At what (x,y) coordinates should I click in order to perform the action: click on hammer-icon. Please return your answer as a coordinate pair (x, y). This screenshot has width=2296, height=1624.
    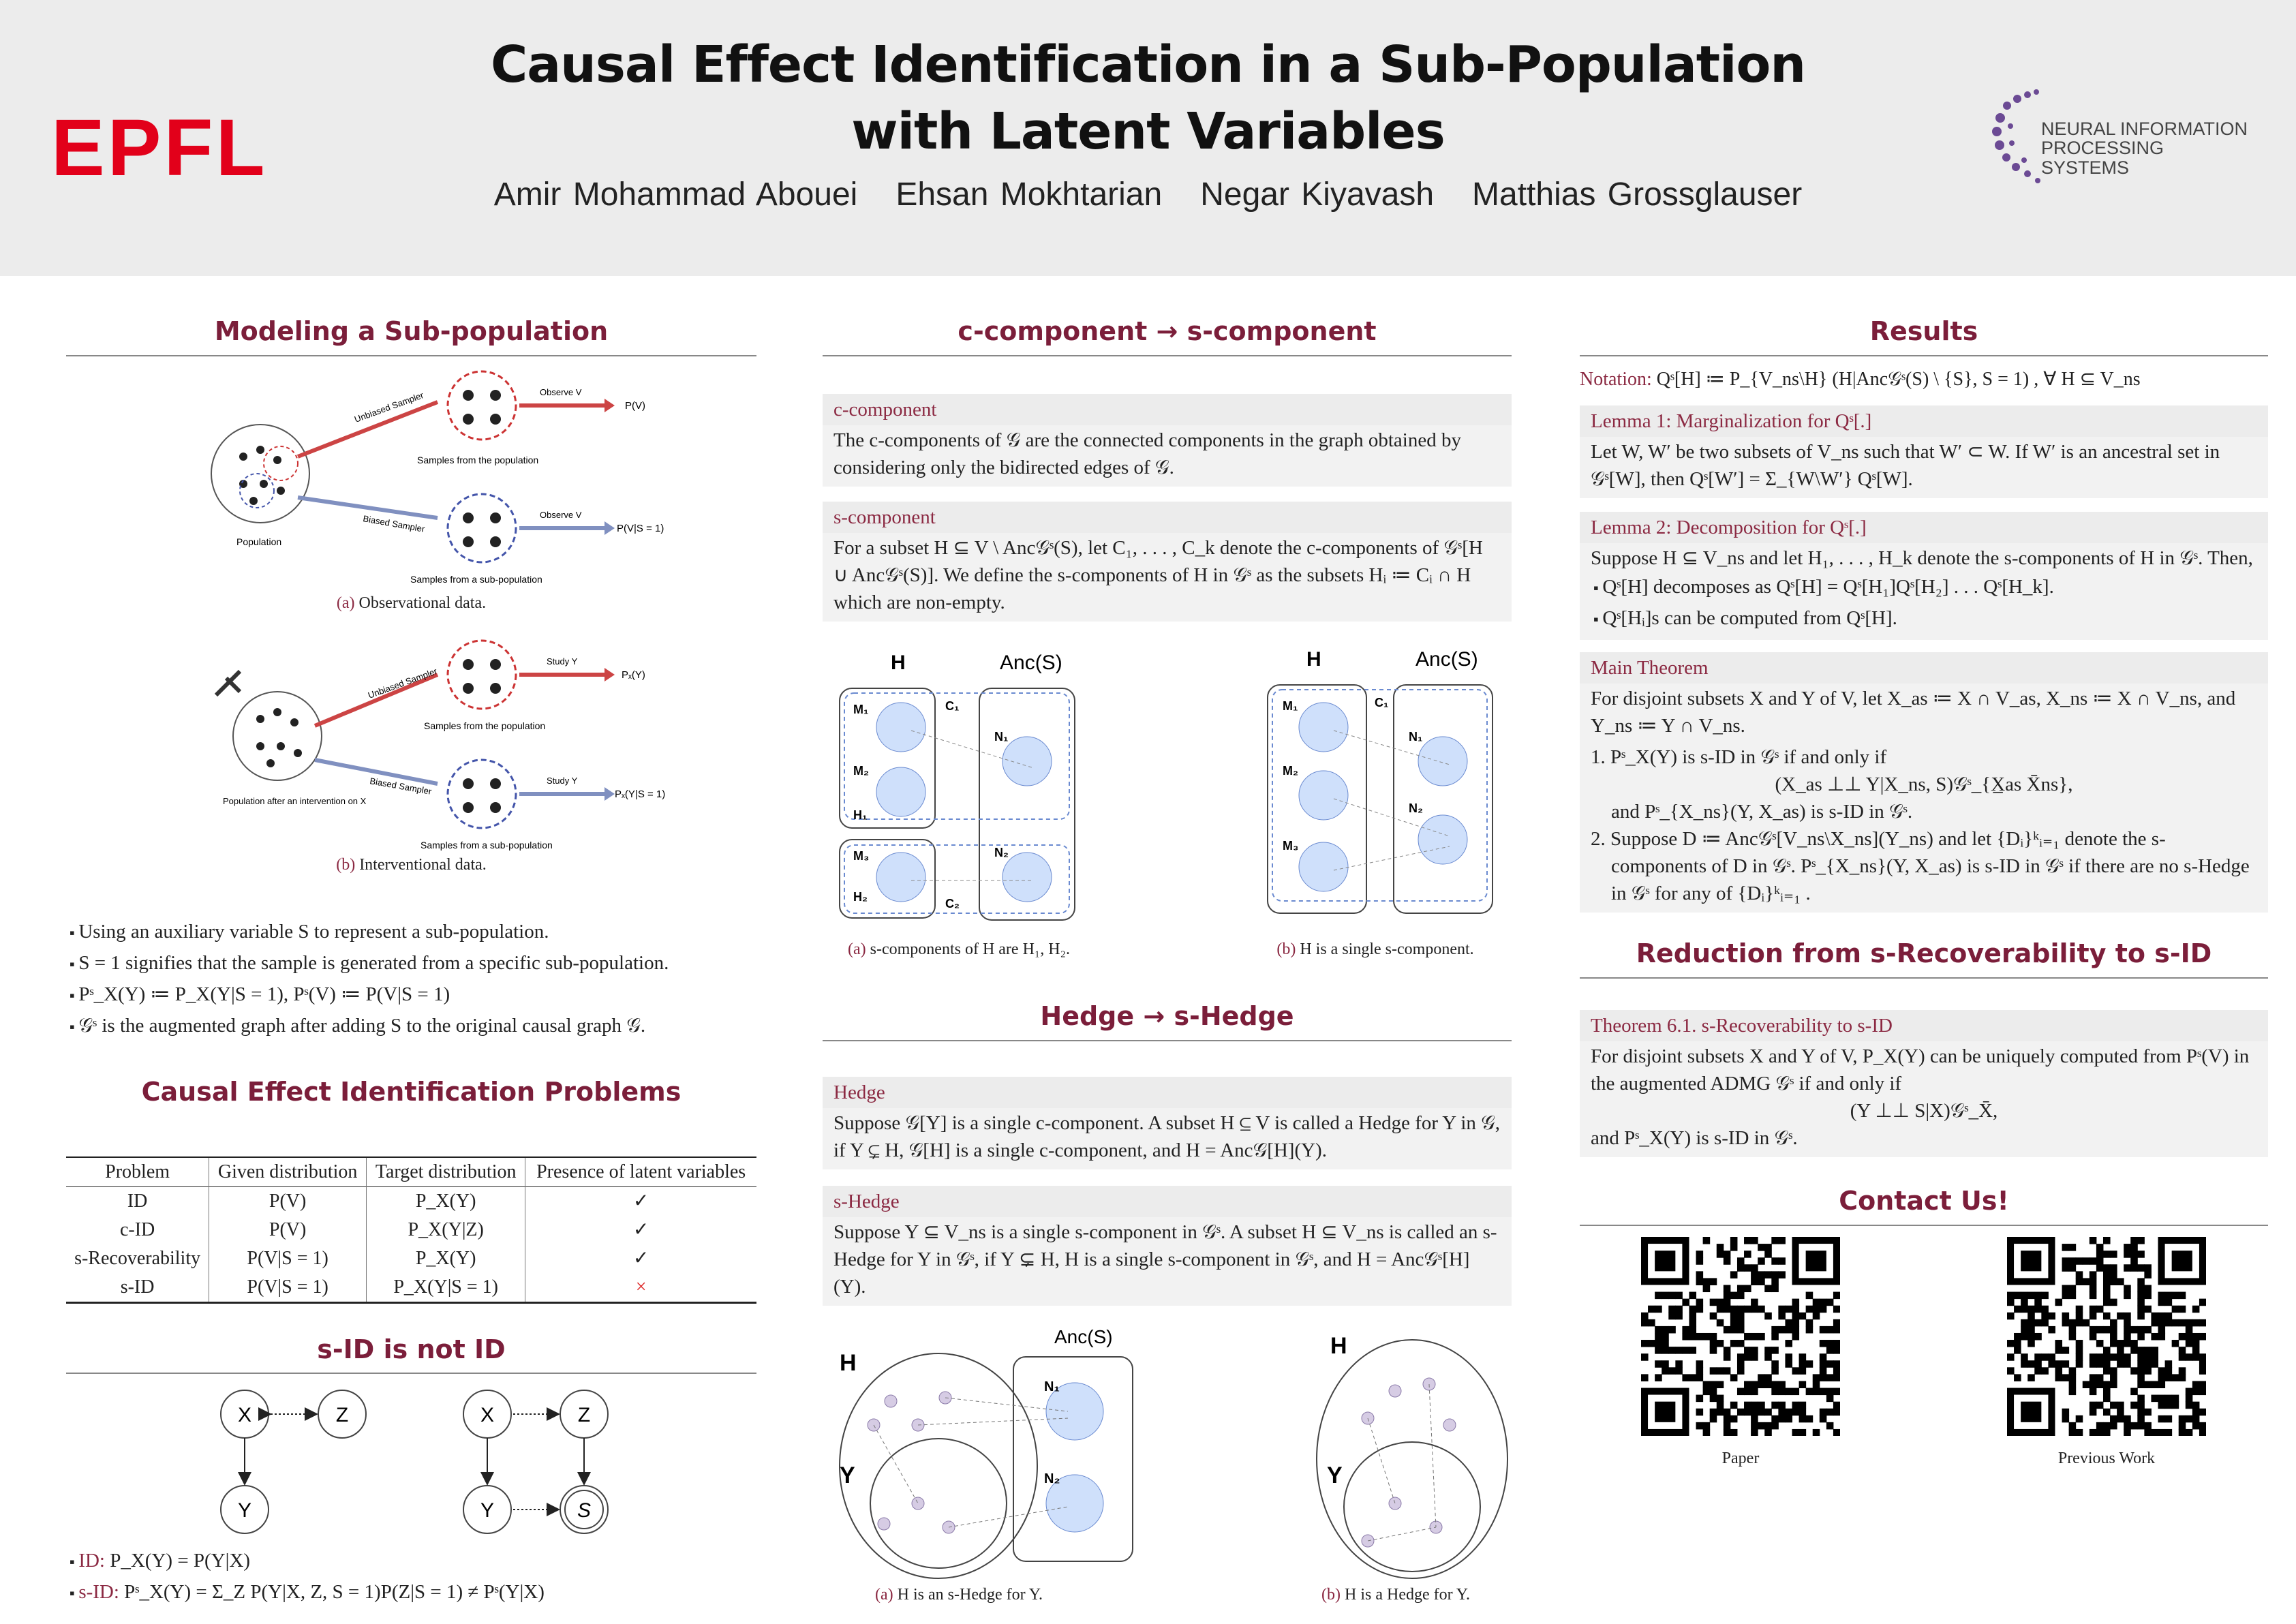
    Looking at the image, I should click on (228, 683).